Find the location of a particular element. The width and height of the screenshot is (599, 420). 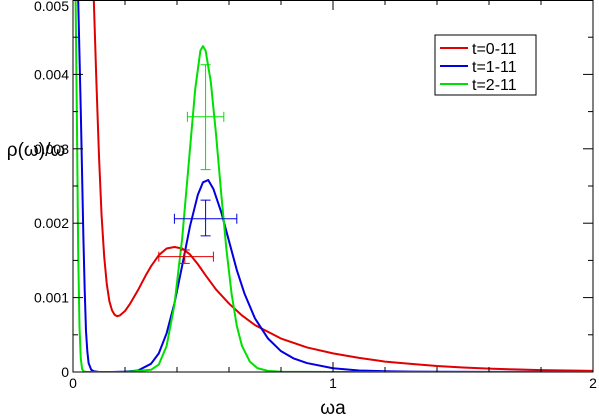

y-axis-label: ρ(ω)/ω is located at coordinates (36, 150).